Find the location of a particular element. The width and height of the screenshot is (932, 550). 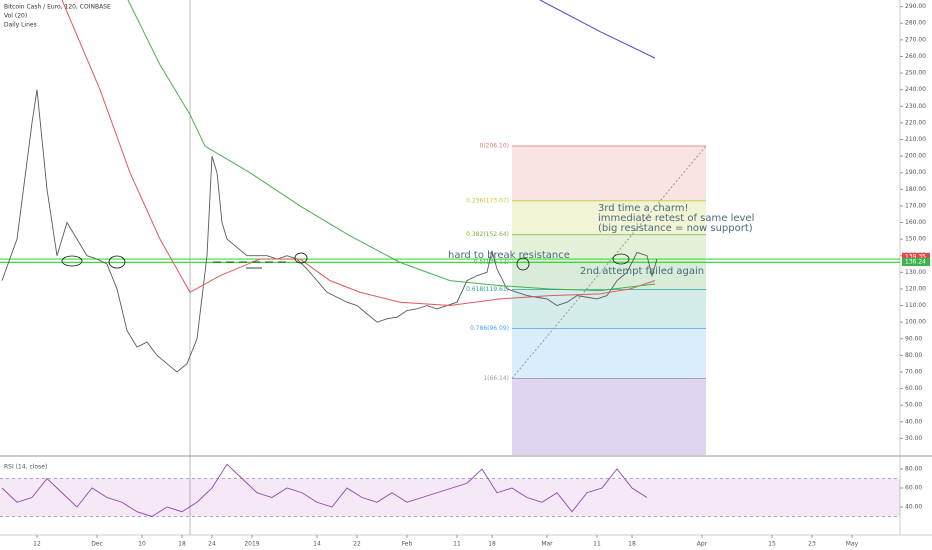

fib-label: 1(66.14) is located at coordinates (496, 378).